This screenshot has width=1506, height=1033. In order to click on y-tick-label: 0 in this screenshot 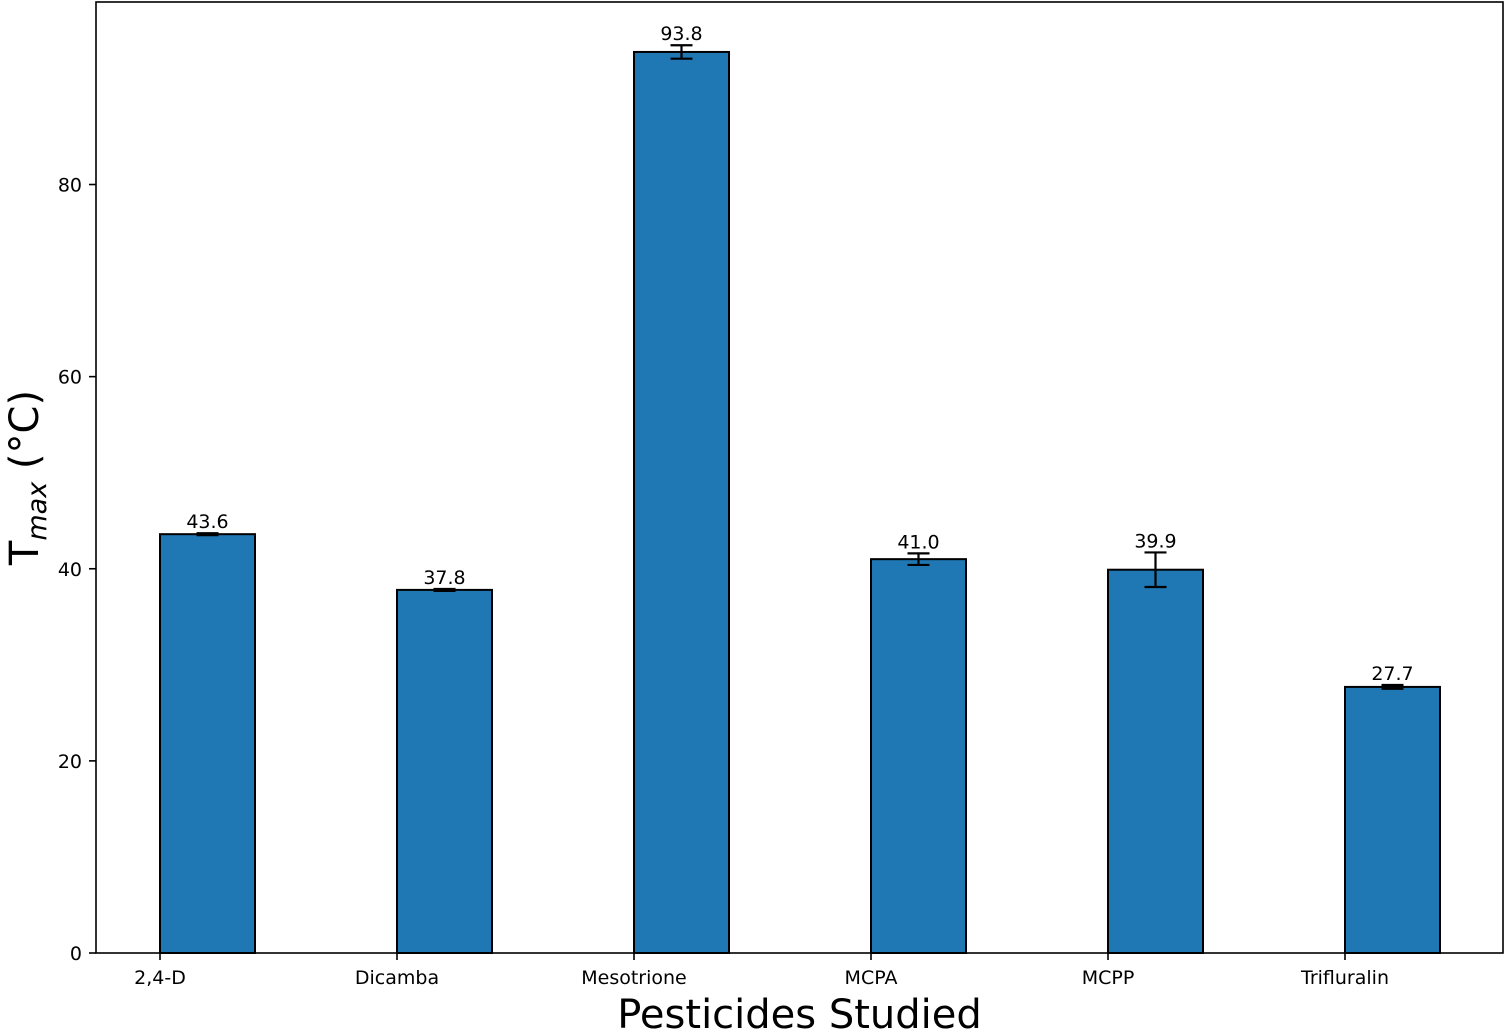, I will do `click(76, 954)`.